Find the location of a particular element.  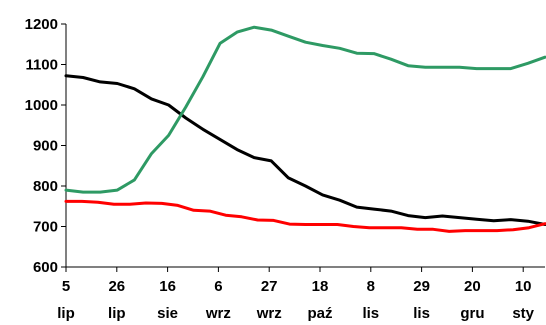

x-tick-label-day: 26 is located at coordinates (116, 286).